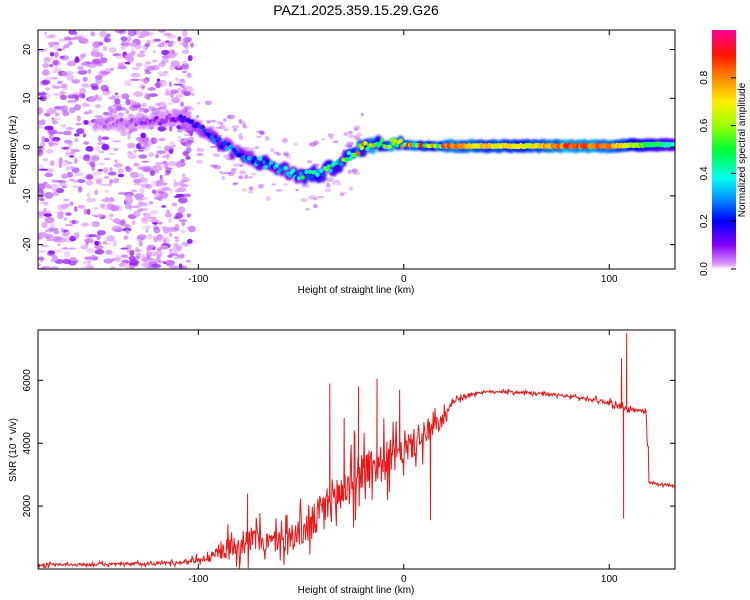 Image resolution: width=750 pixels, height=600 pixels. I want to click on y-tick-label: 20, so click(27, 50).